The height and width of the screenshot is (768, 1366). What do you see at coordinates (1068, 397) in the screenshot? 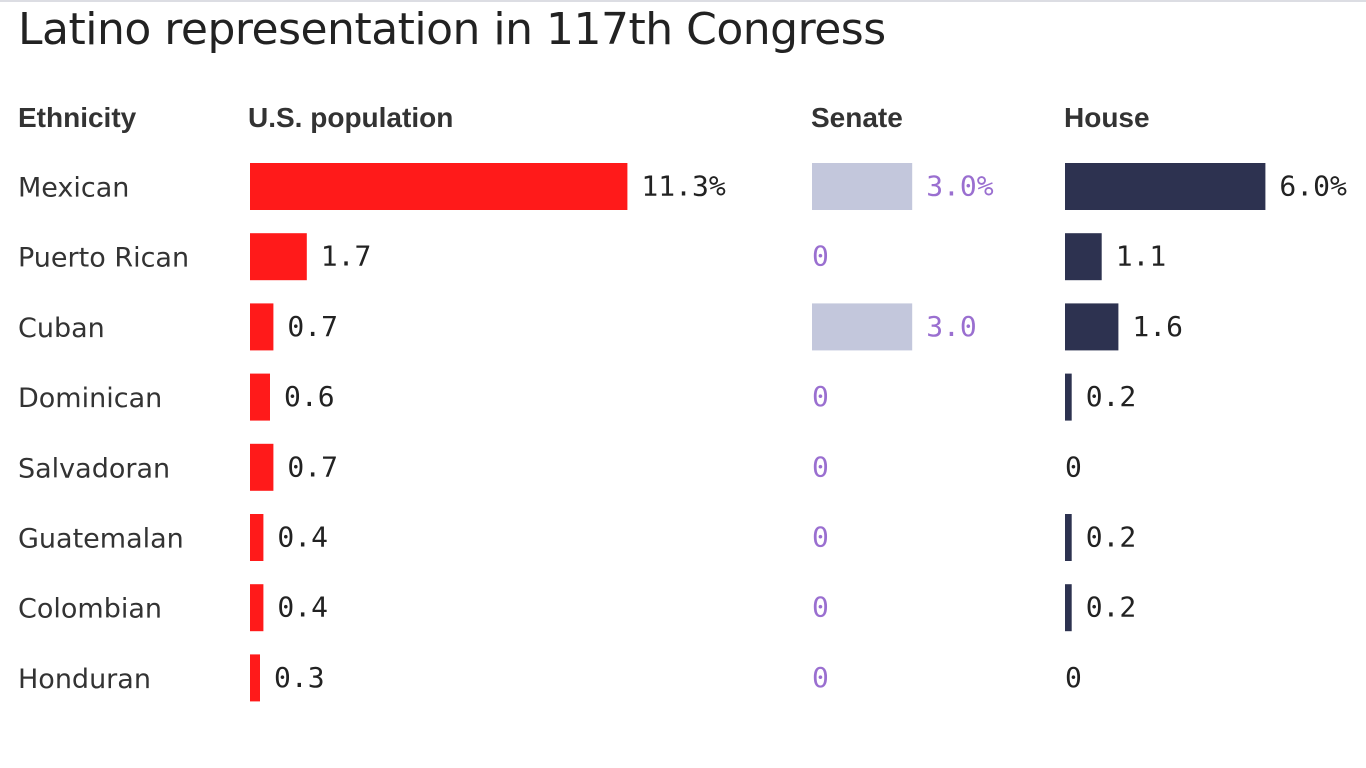
I see `house-bar-dominican` at bounding box center [1068, 397].